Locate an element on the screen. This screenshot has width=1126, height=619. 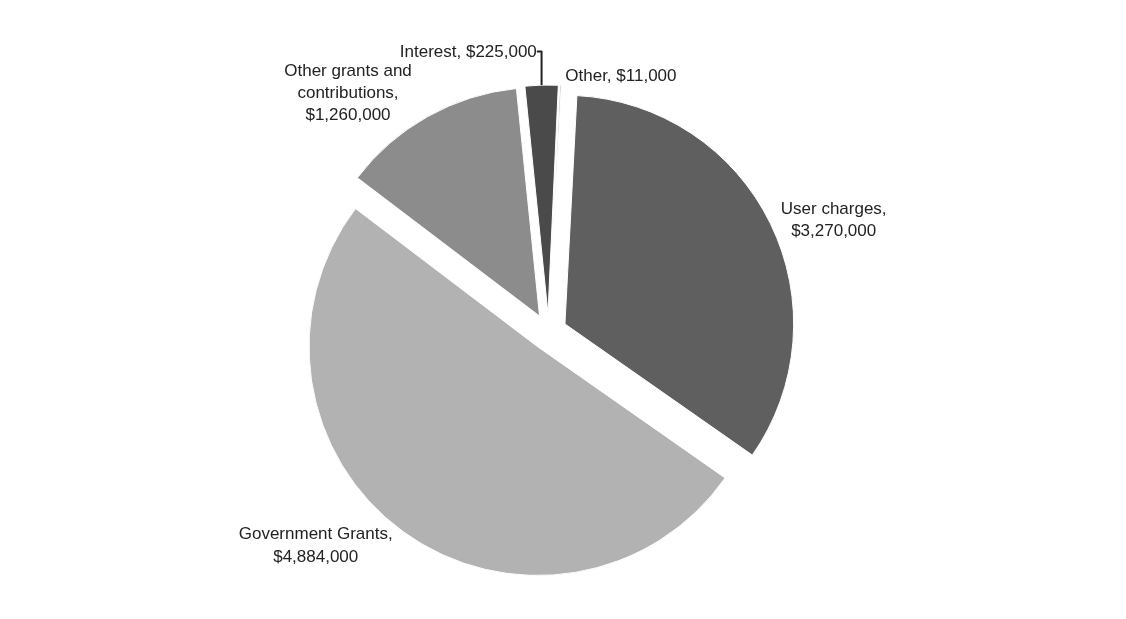
slice-label: Interest, $225,000 is located at coordinates (468, 51).